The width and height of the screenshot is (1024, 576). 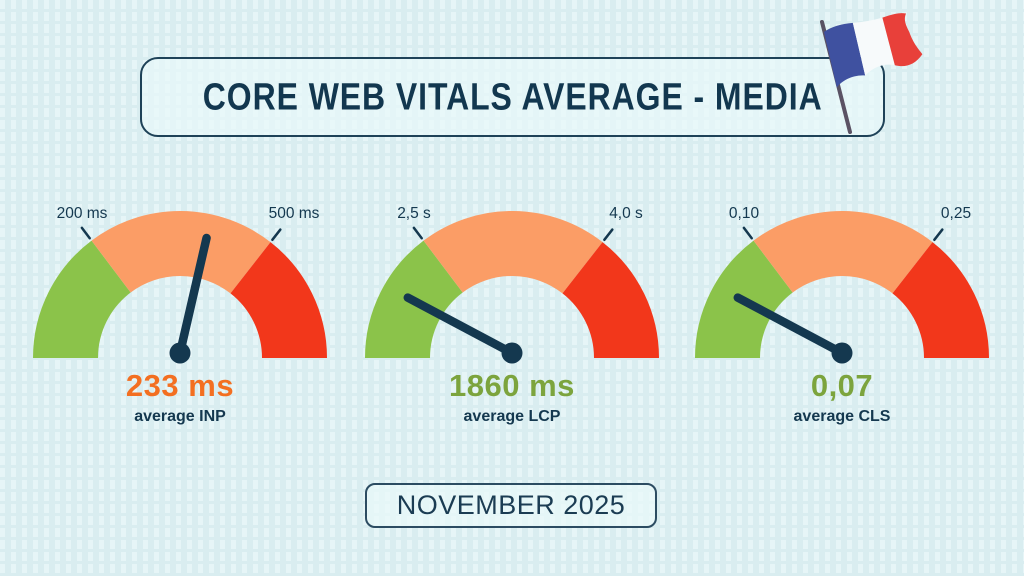 I want to click on gauge-value-lcp: 1860 ms, so click(x=512, y=385).